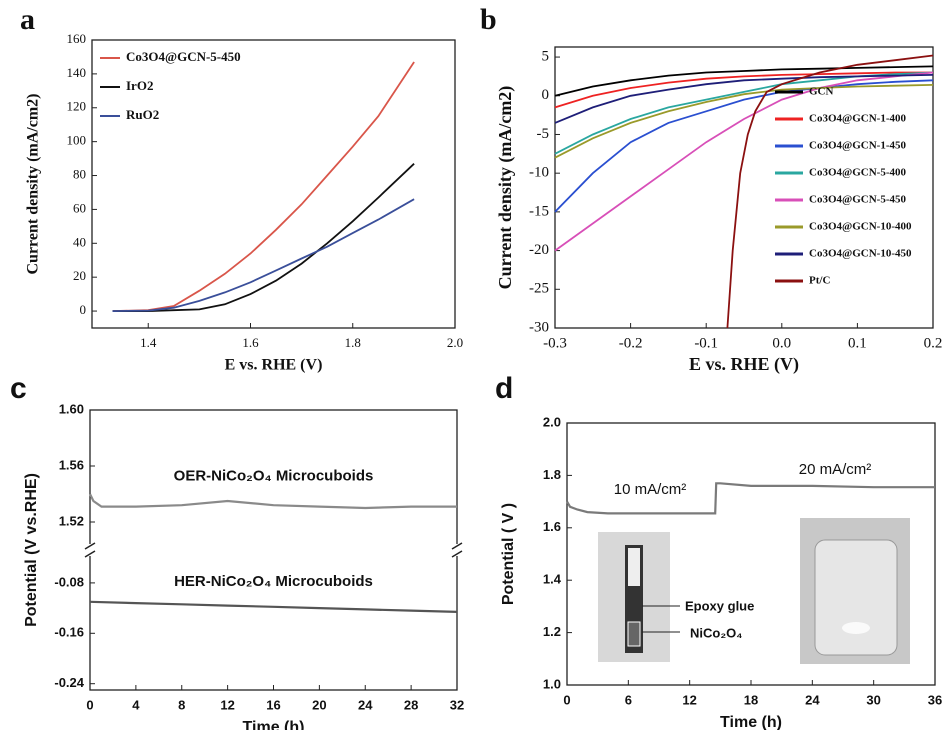 The width and height of the screenshot is (947, 730). I want to click on electrode-top, so click(634, 567).